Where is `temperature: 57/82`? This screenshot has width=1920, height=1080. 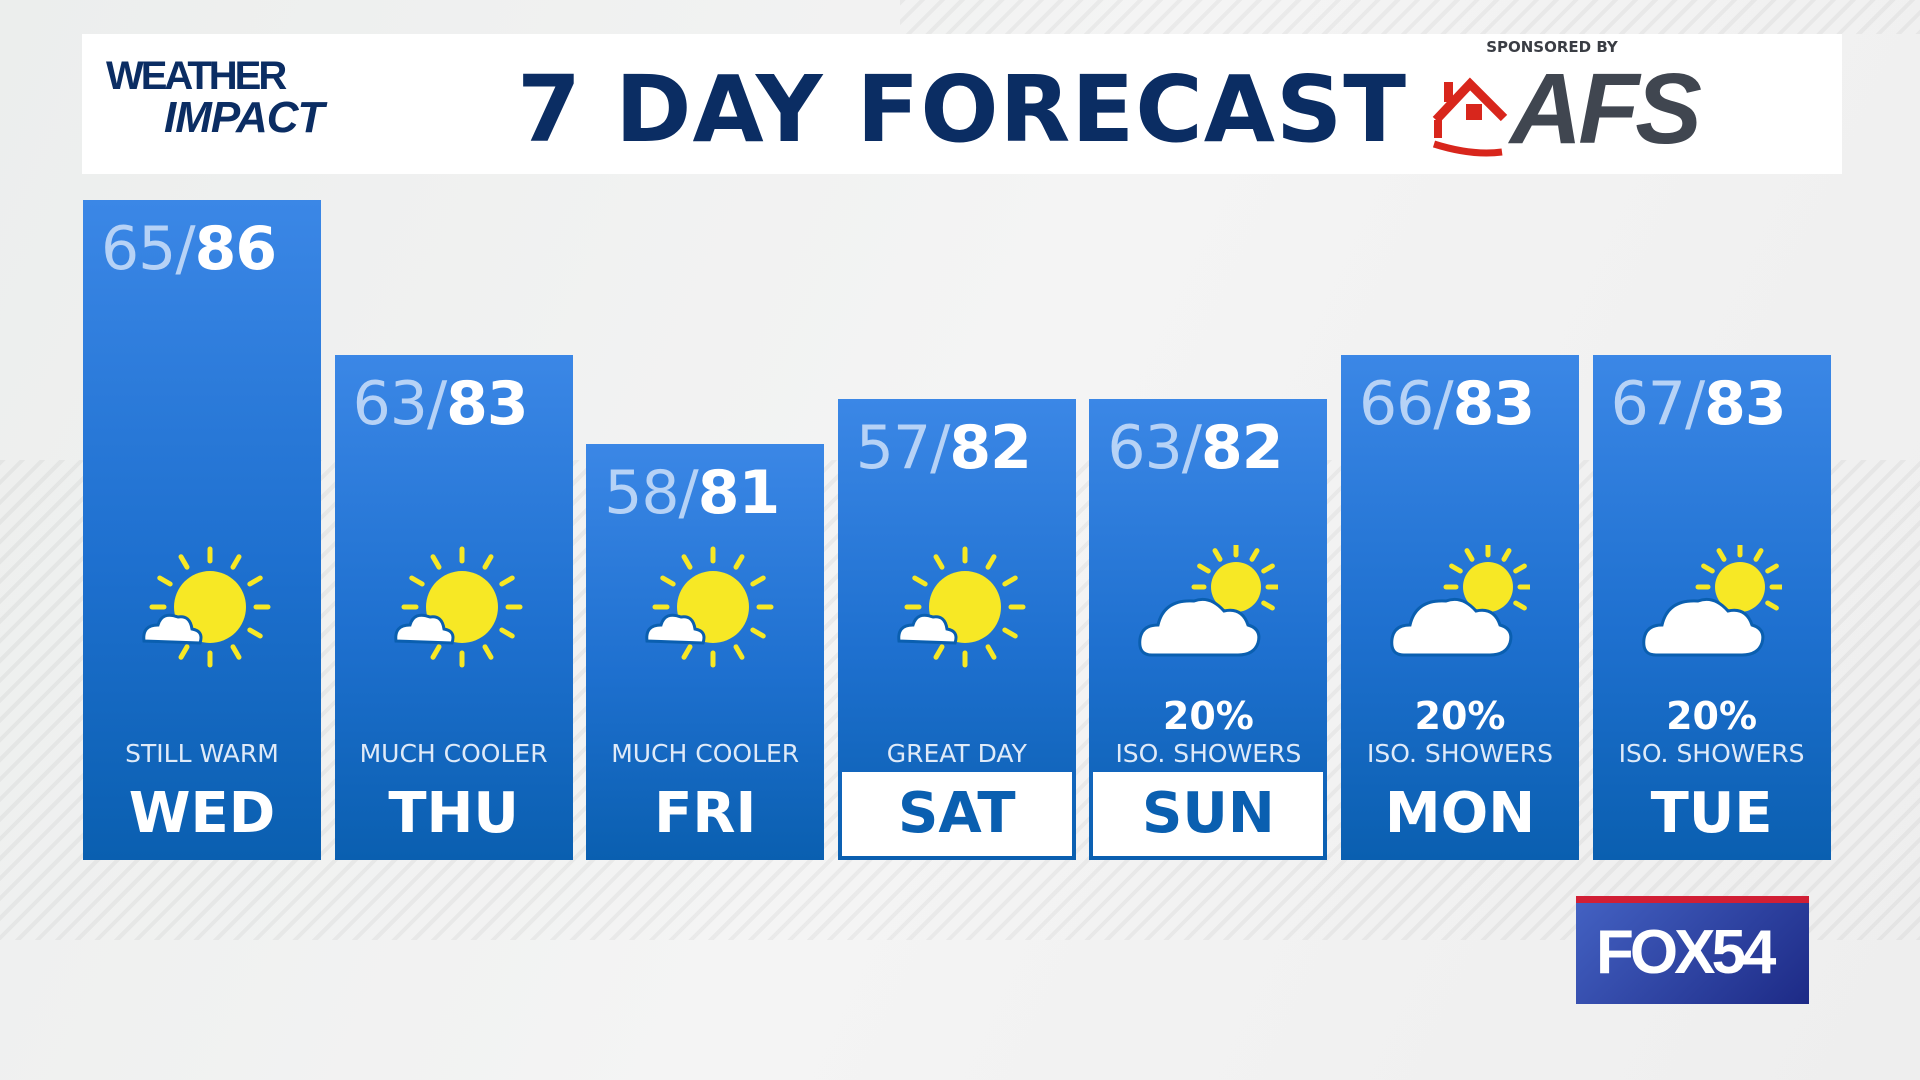 temperature: 57/82 is located at coordinates (943, 448).